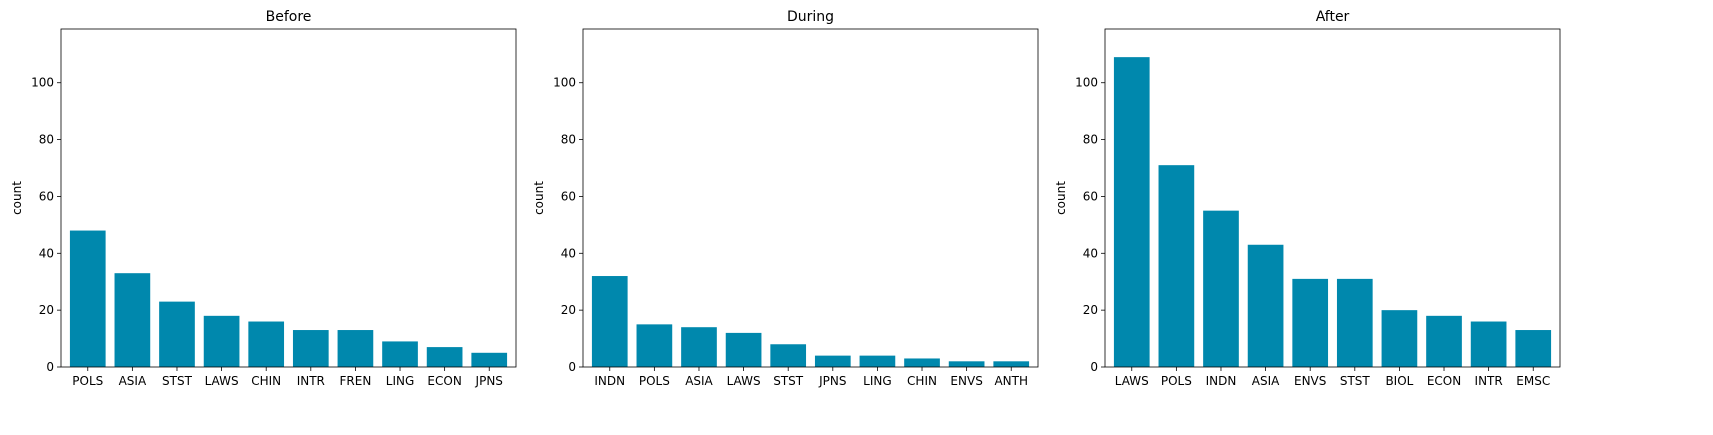 The image size is (1713, 435). Describe the element at coordinates (1011, 381) in the screenshot. I see `x-tick-label: ANTH` at that location.